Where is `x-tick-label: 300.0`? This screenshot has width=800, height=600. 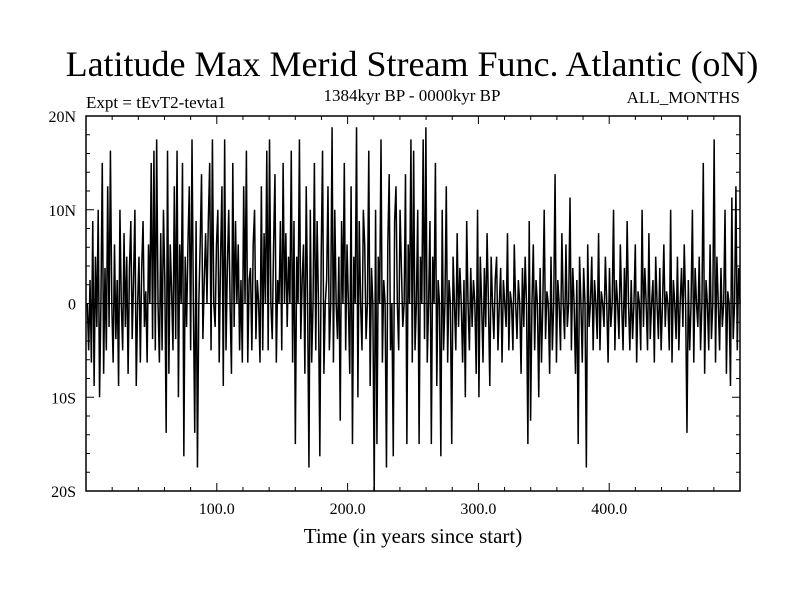 x-tick-label: 300.0 is located at coordinates (478, 509).